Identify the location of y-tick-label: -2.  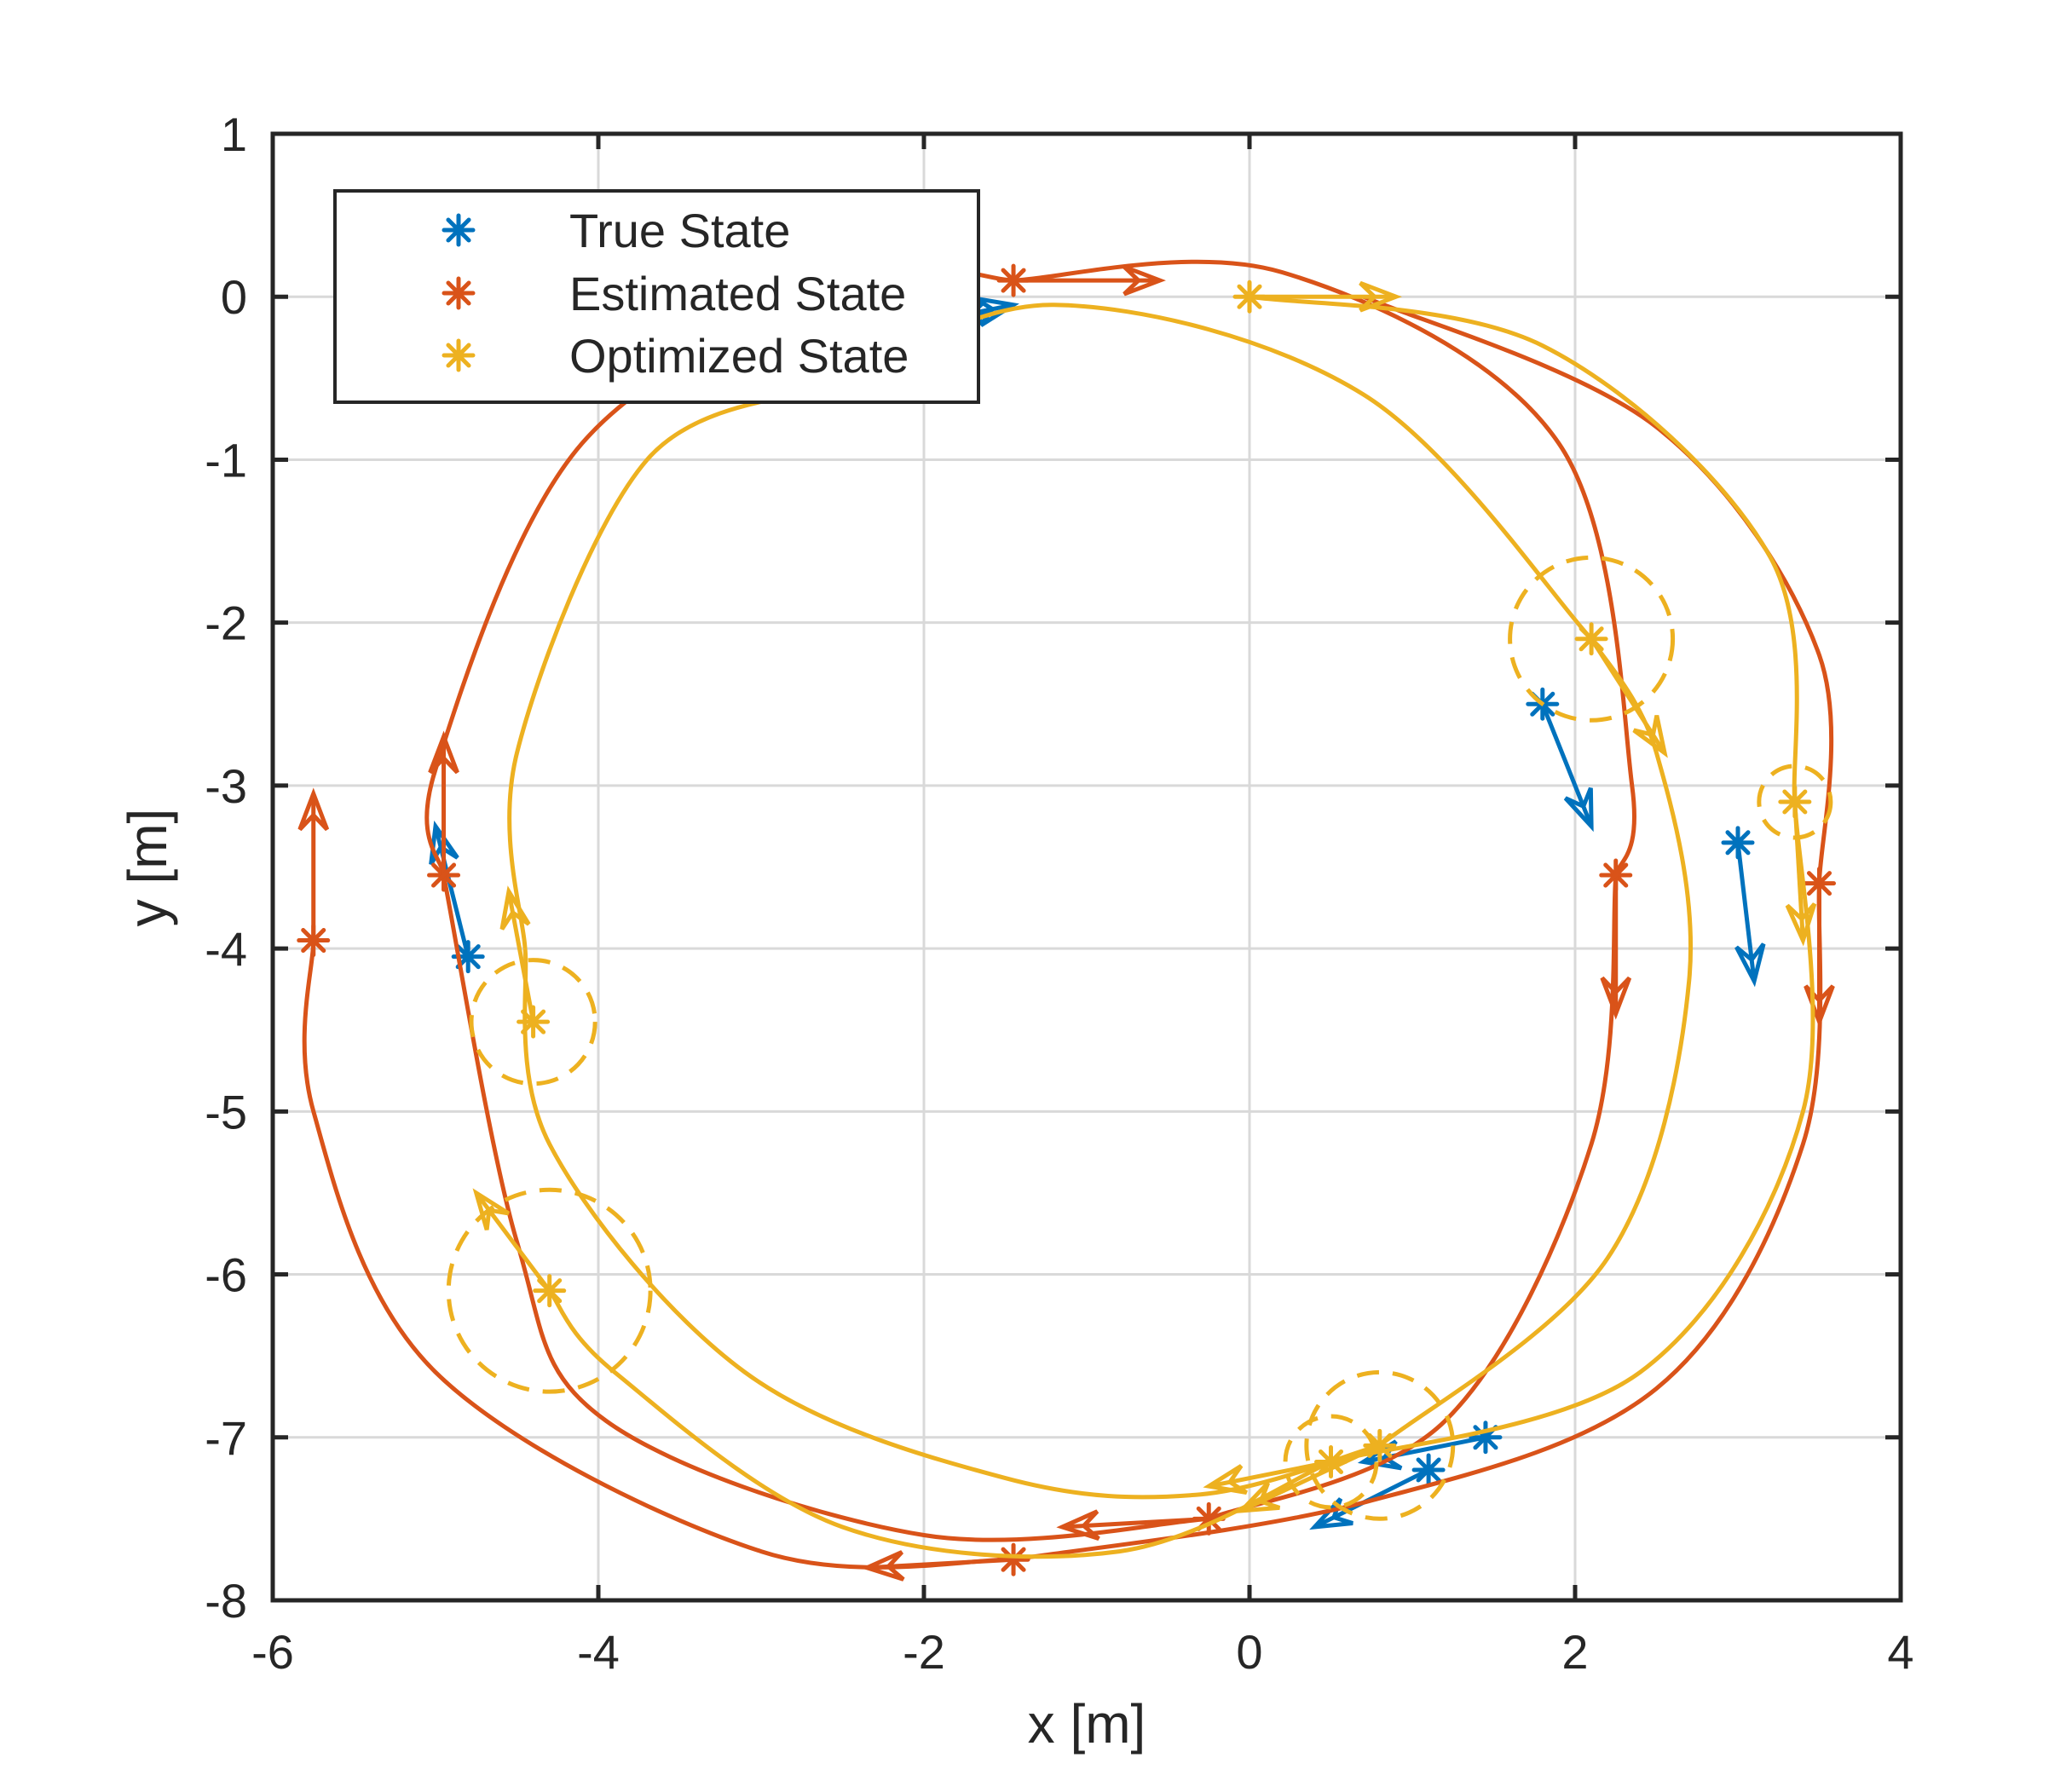
(226, 623).